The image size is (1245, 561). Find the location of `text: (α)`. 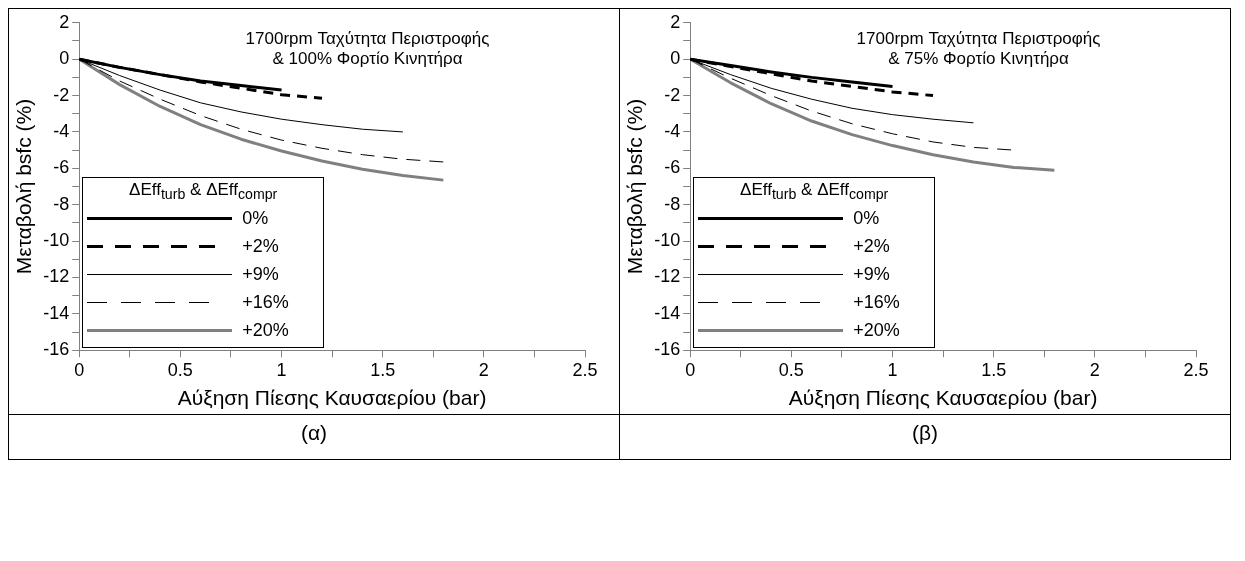

text: (α) is located at coordinates (314, 432).